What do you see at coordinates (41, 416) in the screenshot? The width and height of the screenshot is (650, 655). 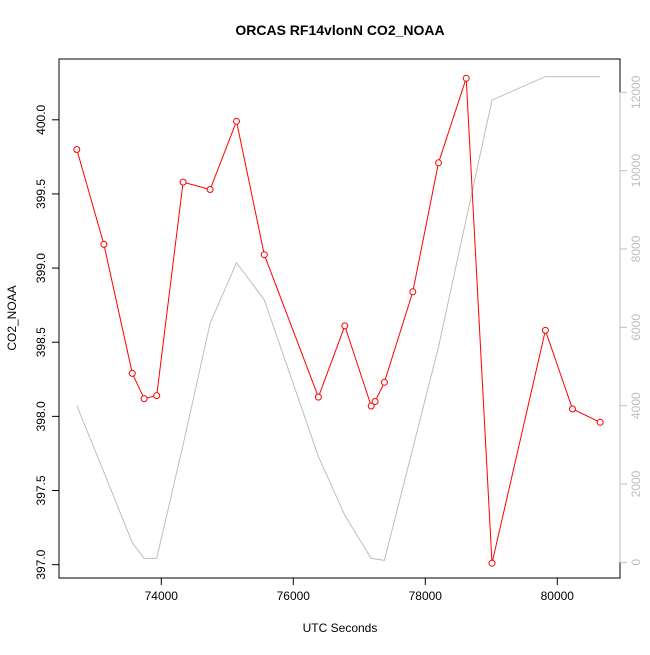 I see `y-tick-label: 398.0` at bounding box center [41, 416].